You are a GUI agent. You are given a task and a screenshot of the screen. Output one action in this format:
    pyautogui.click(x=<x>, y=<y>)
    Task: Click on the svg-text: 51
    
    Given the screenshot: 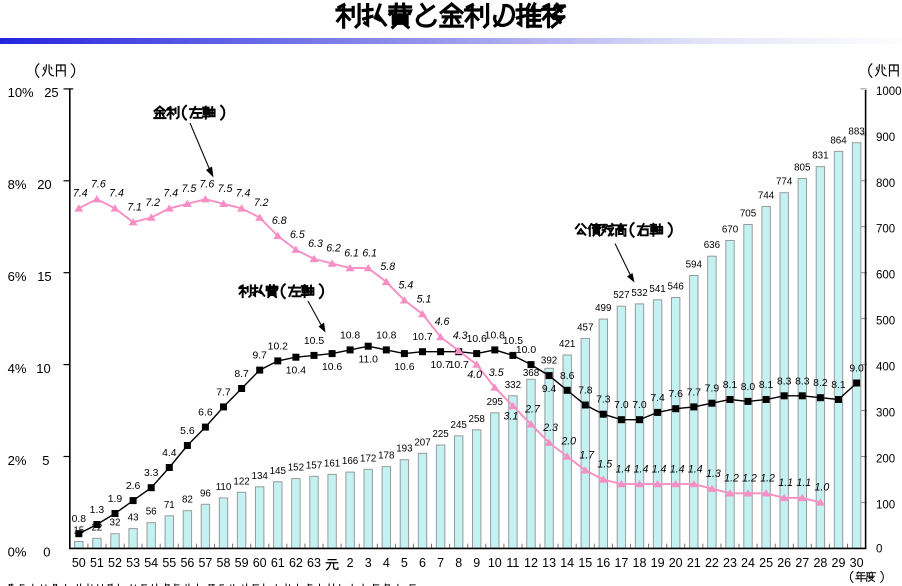 What is the action you would take?
    pyautogui.click(x=97, y=563)
    